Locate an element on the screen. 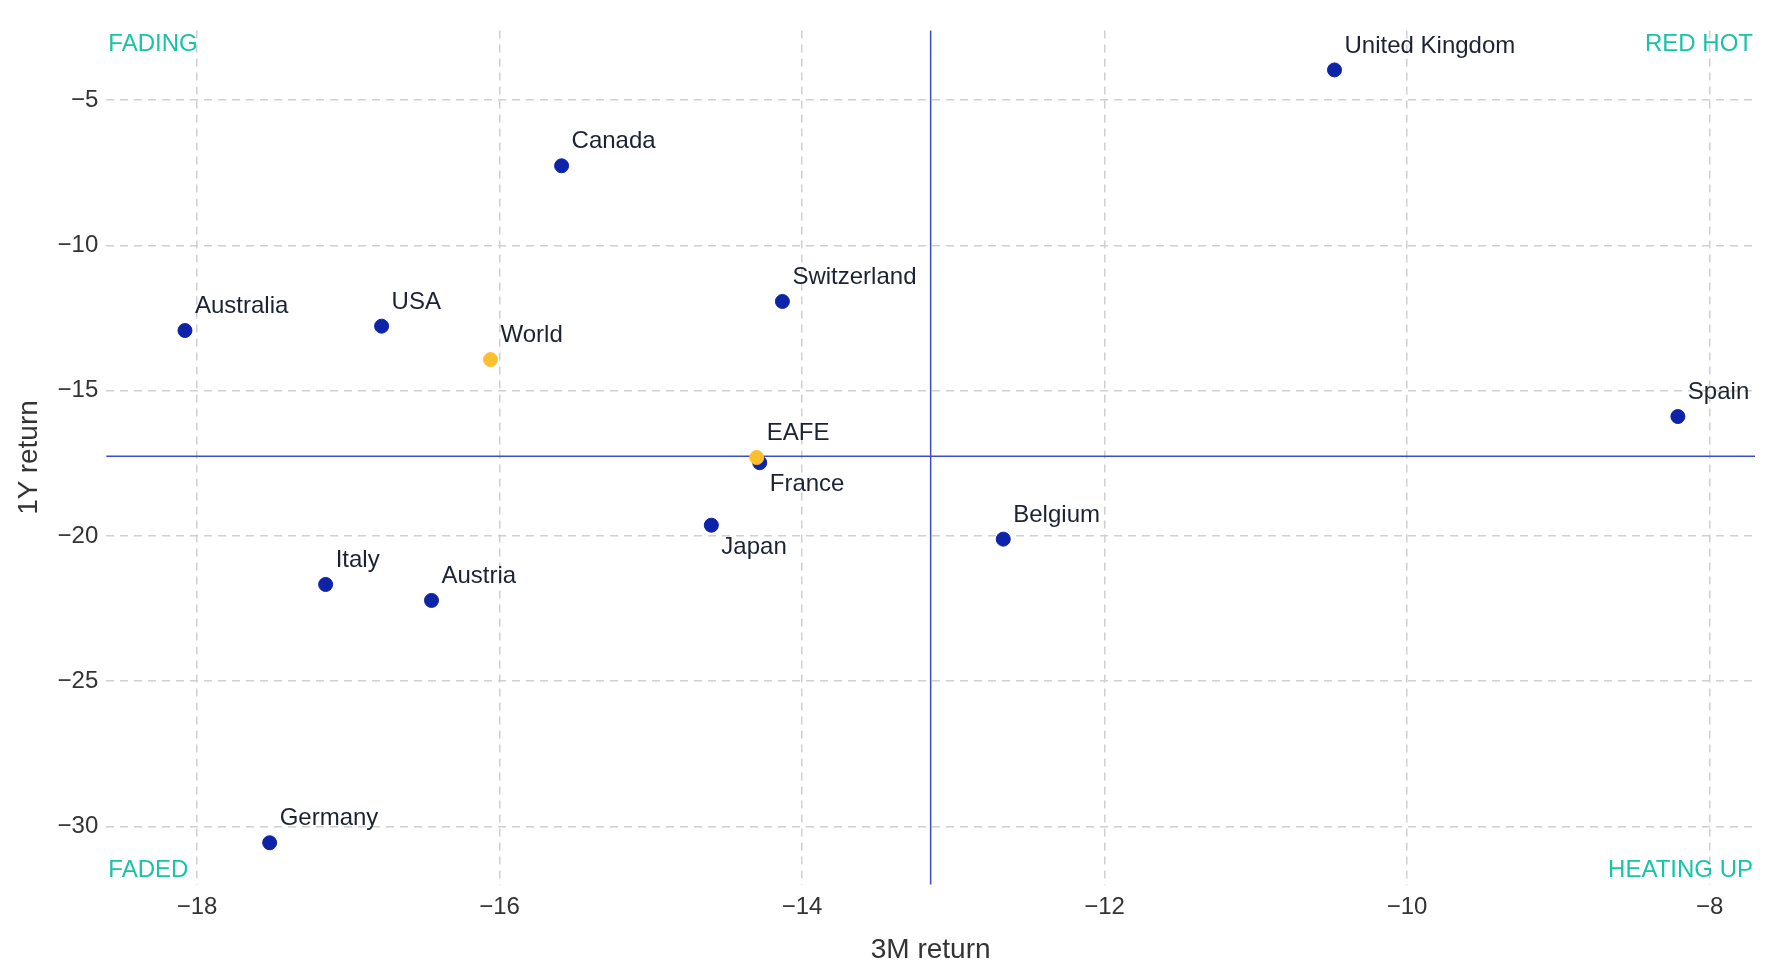 The image size is (1773, 979). y-tick-label: −20 is located at coordinates (78, 534).